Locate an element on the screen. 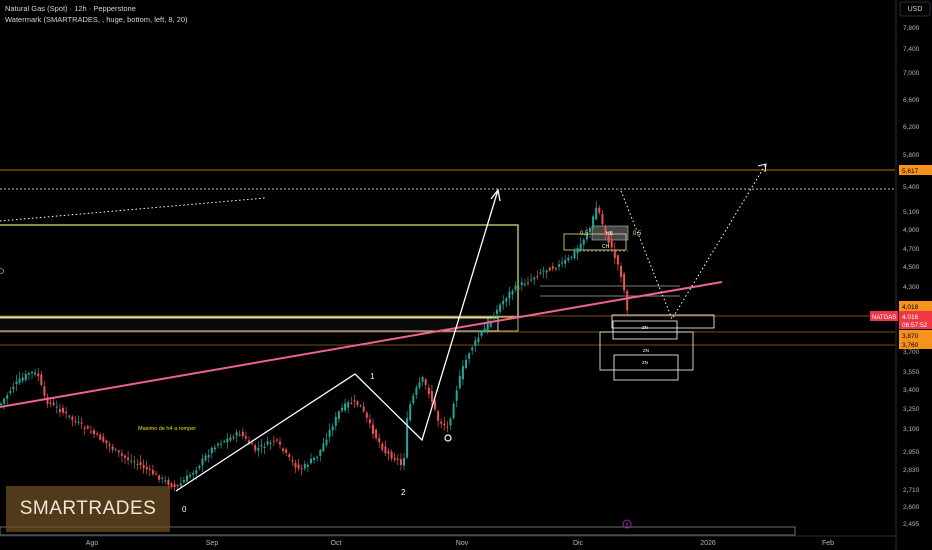  arrow-head is located at coordinates (495, 195).